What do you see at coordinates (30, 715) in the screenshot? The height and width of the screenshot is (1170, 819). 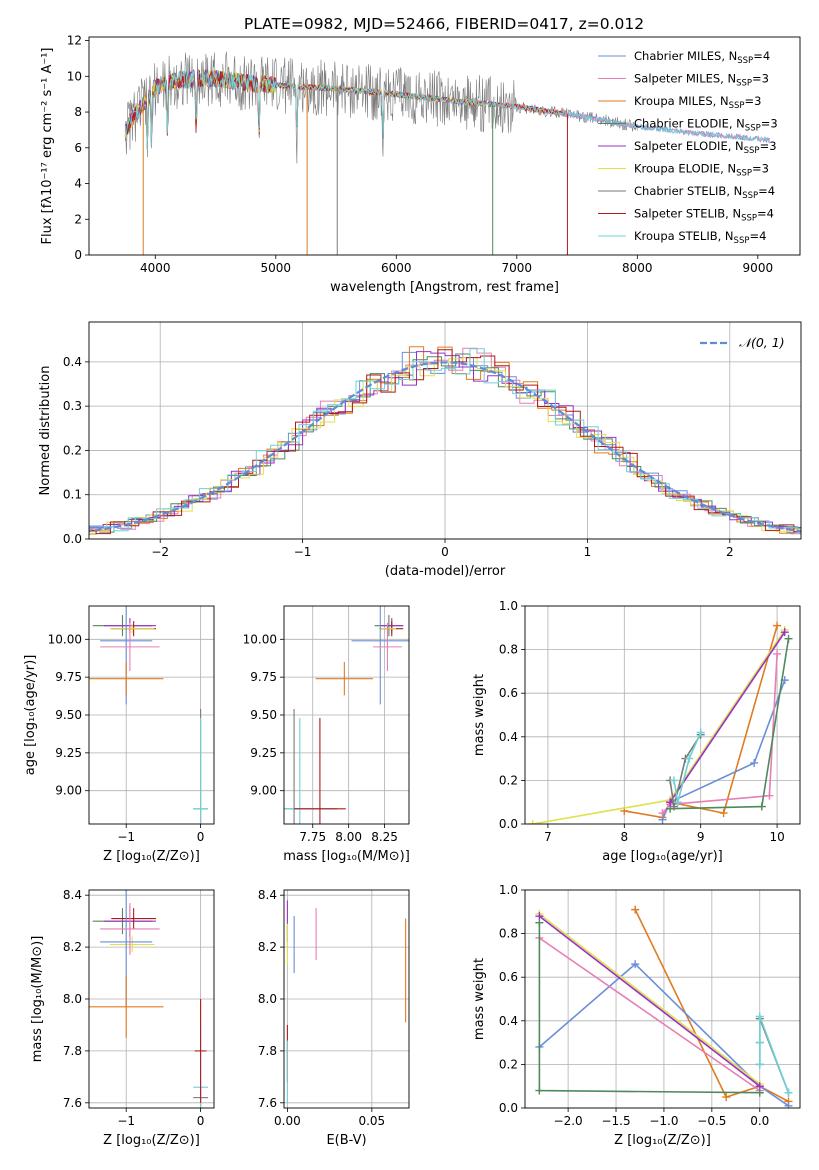 I see `y-axis-label: age [log₁₀(age/yr)]` at bounding box center [30, 715].